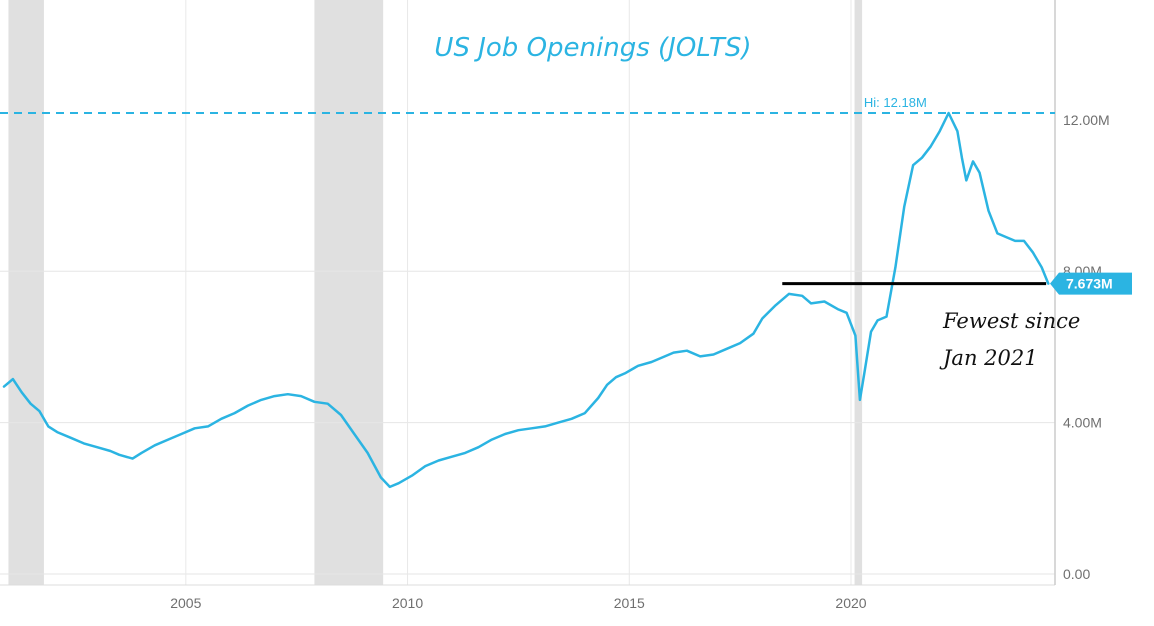 The width and height of the screenshot is (1154, 626). What do you see at coordinates (895, 102) in the screenshot?
I see `high-label: Hi: 12.18M` at bounding box center [895, 102].